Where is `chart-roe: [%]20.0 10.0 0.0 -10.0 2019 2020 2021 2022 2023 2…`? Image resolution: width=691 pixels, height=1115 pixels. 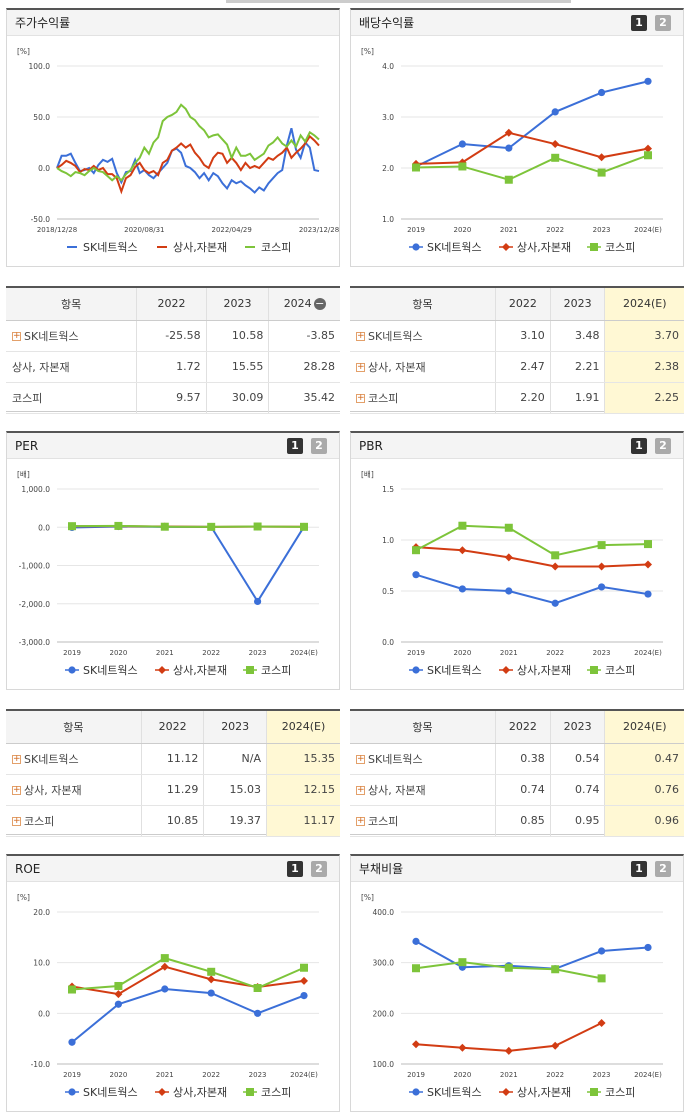 chart-roe: [%]20.0 10.0 0.0 -10.0 2019 2020 2021 2022 2023 2… is located at coordinates (168, 996).